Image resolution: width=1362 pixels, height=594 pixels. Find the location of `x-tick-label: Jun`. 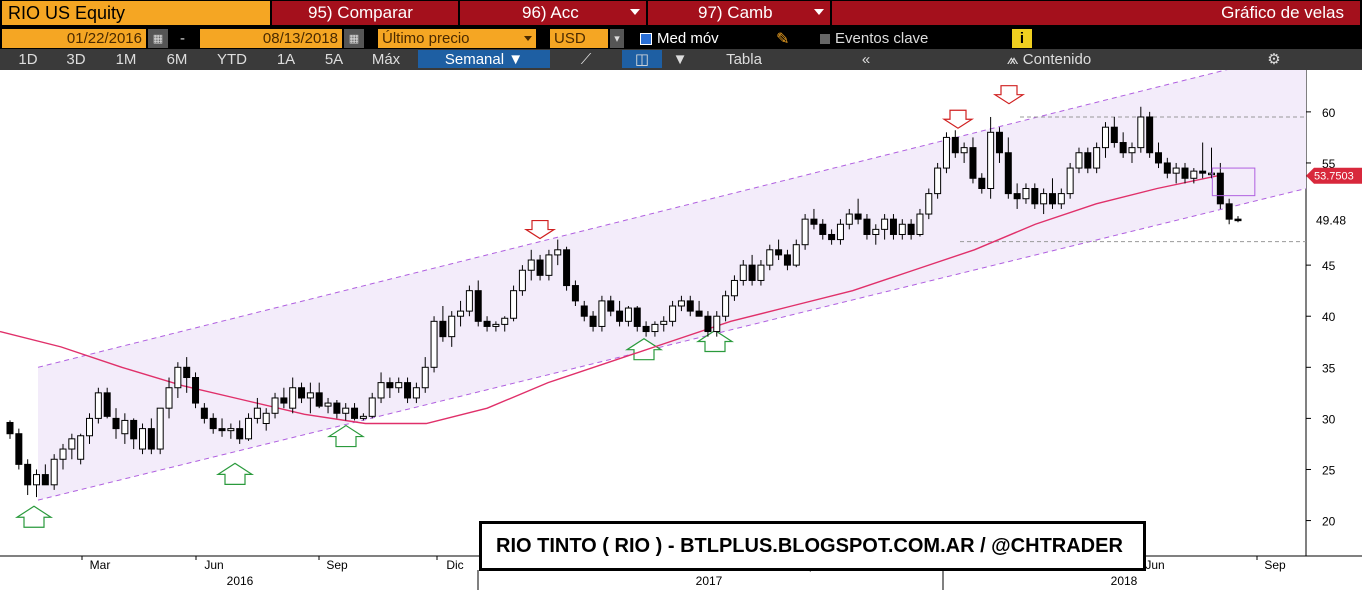

x-tick-label: Jun is located at coordinates (213, 565).